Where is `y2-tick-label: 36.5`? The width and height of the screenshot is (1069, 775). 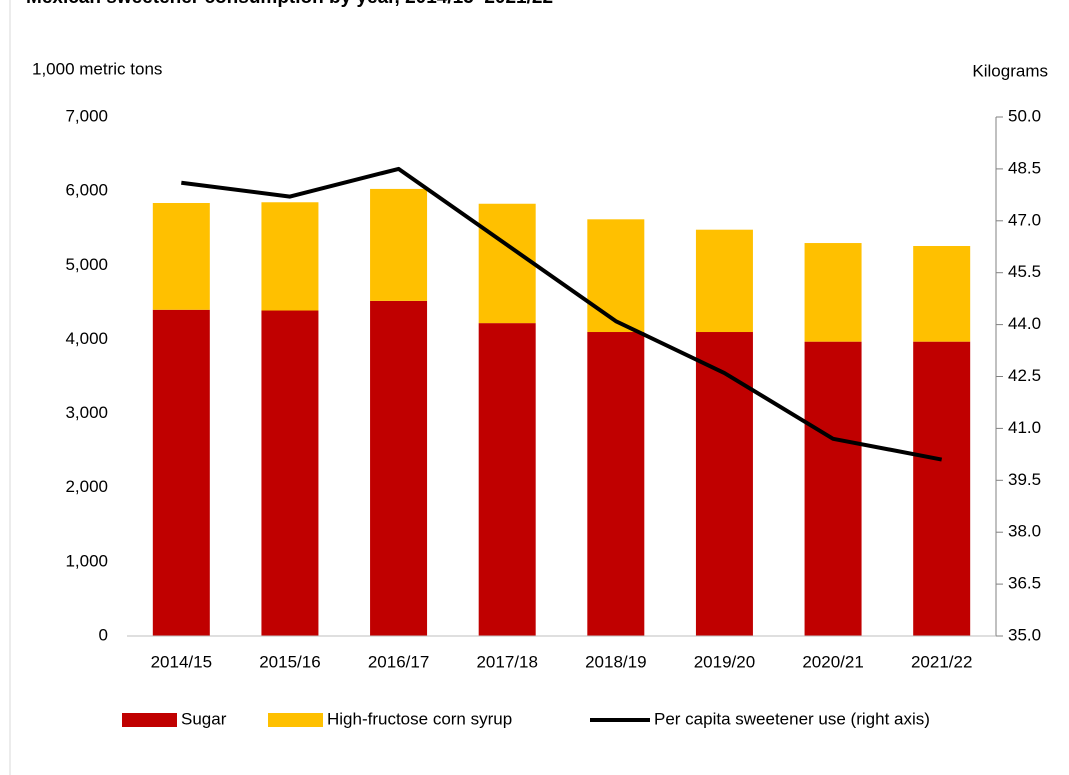
y2-tick-label: 36.5 is located at coordinates (1024, 583).